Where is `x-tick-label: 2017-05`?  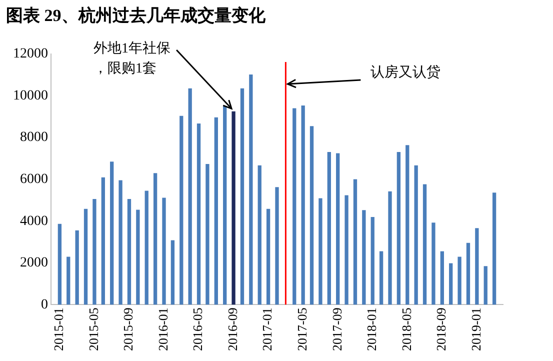
x-tick-label: 2017-05 is located at coordinates (302, 330).